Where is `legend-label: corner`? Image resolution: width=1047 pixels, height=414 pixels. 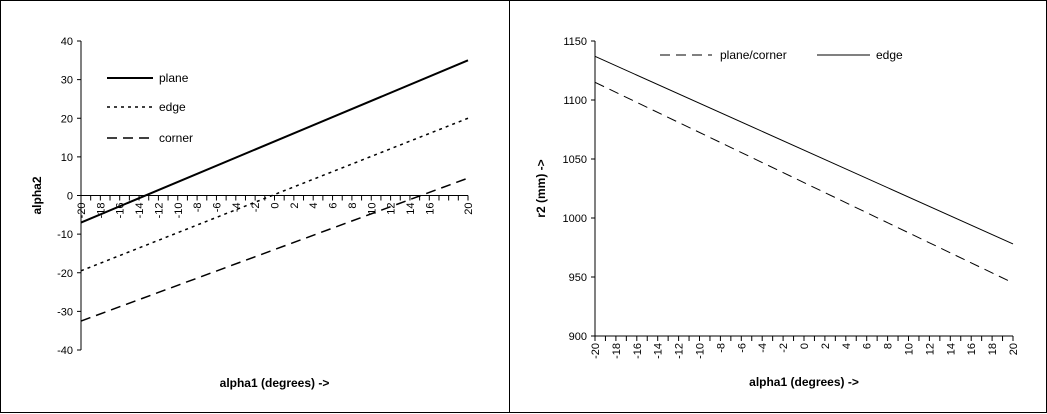
legend-label: corner is located at coordinates (176, 138).